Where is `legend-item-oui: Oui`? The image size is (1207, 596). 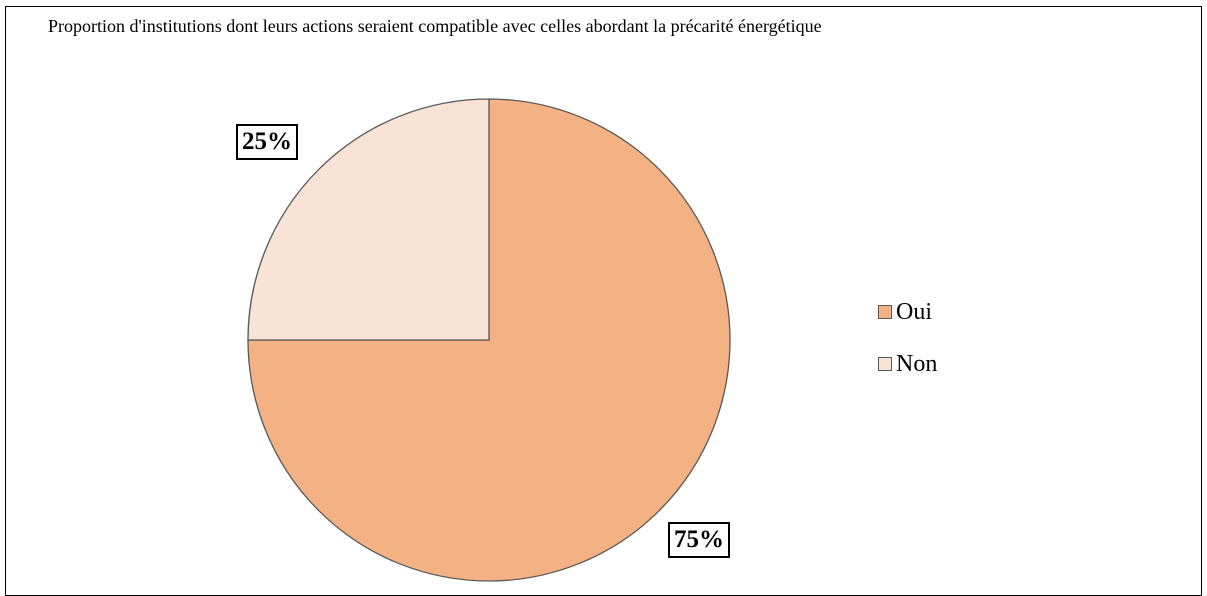
legend-item-oui: Oui is located at coordinates (907, 312).